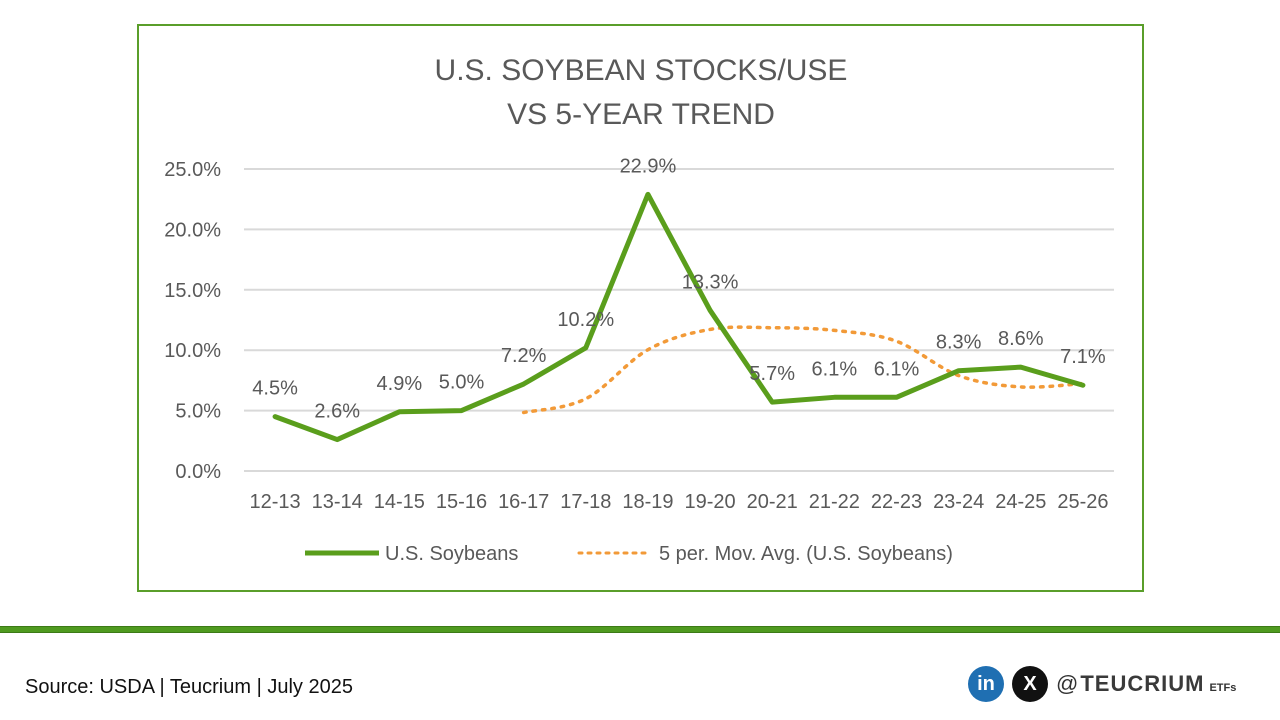 The image size is (1280, 720). Describe the element at coordinates (198, 472) in the screenshot. I see `y-tick-label: 0.0%` at that location.